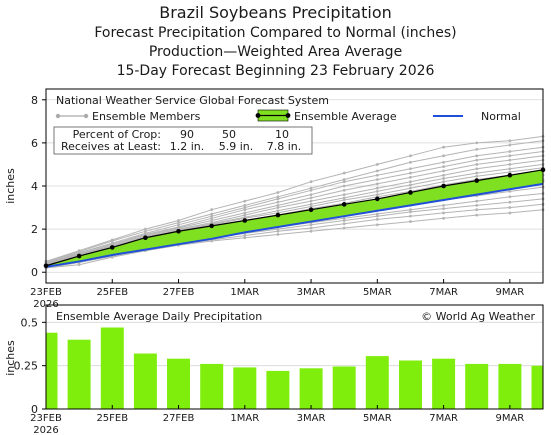  What do you see at coordinates (179, 418) in the screenshot?
I see `bottom-x-tick-label: 27FEB` at bounding box center [179, 418].